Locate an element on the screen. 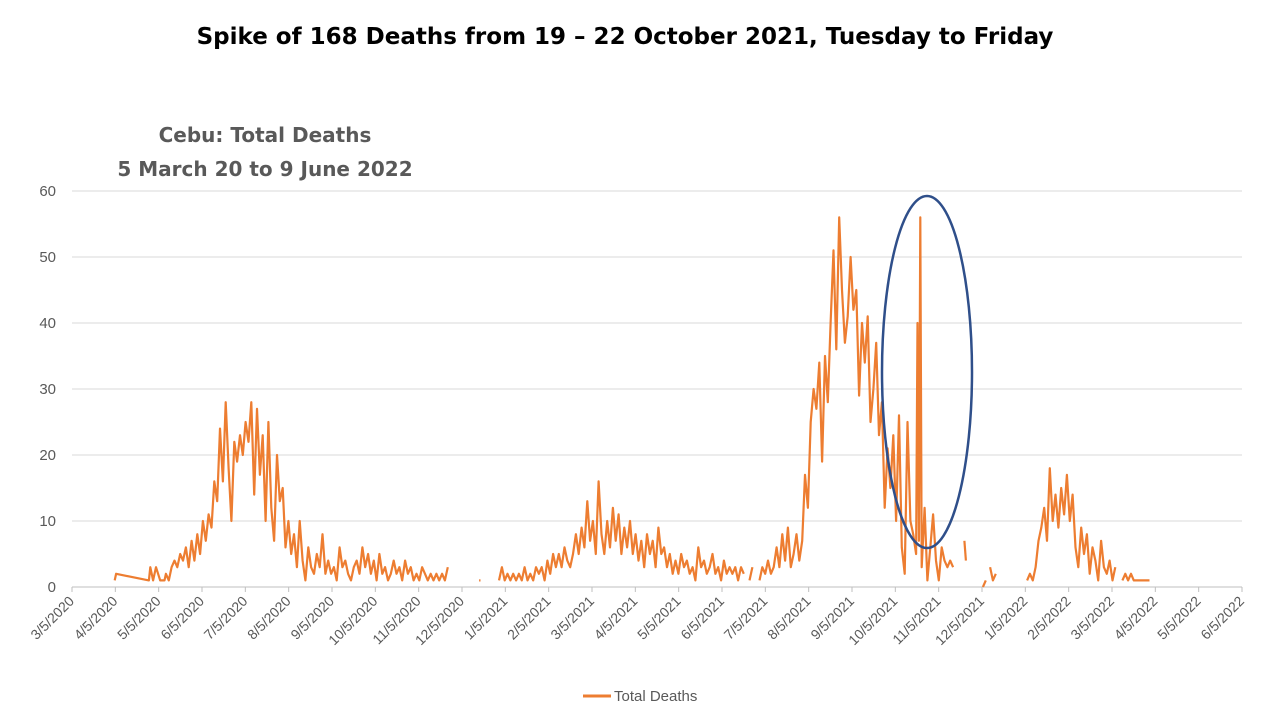  x-tick-label: 5/5/2021 is located at coordinates (659, 618).